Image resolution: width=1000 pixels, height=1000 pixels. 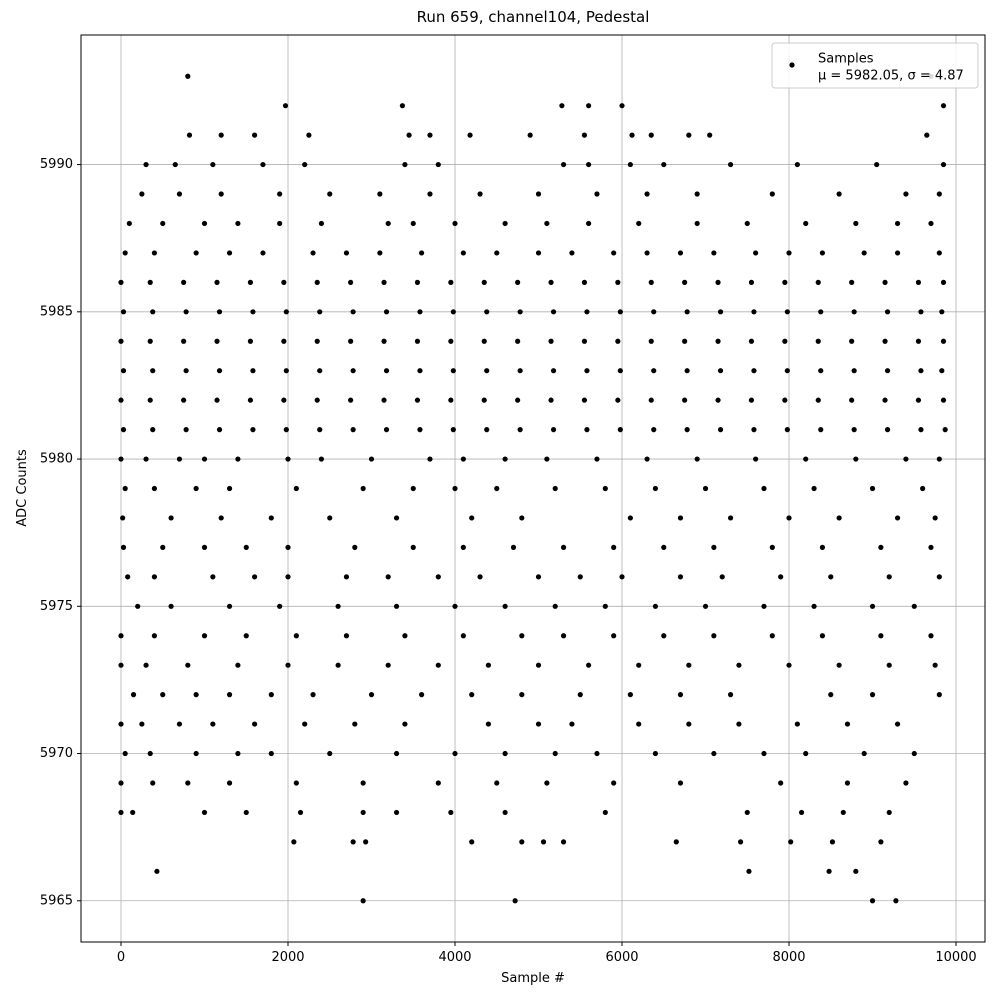 What do you see at coordinates (533, 17) in the screenshot?
I see `chart-title: Run 659, channel104, Pedestal` at bounding box center [533, 17].